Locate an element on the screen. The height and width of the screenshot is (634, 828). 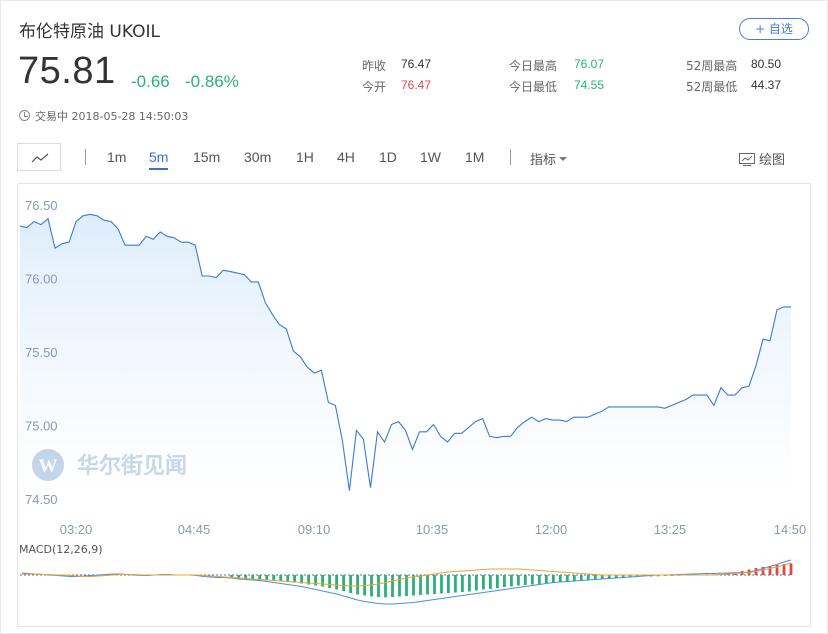
stat-label-52w-high: 52周最高 is located at coordinates (712, 66).